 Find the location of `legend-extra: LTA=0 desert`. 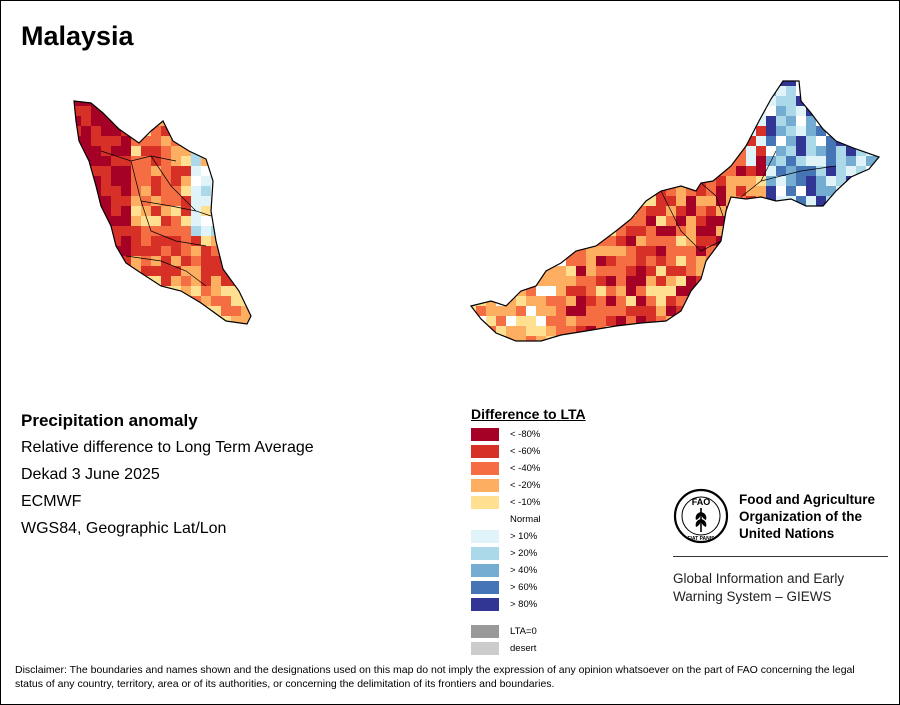

legend-extra: LTA=0 desert is located at coordinates (556, 640).